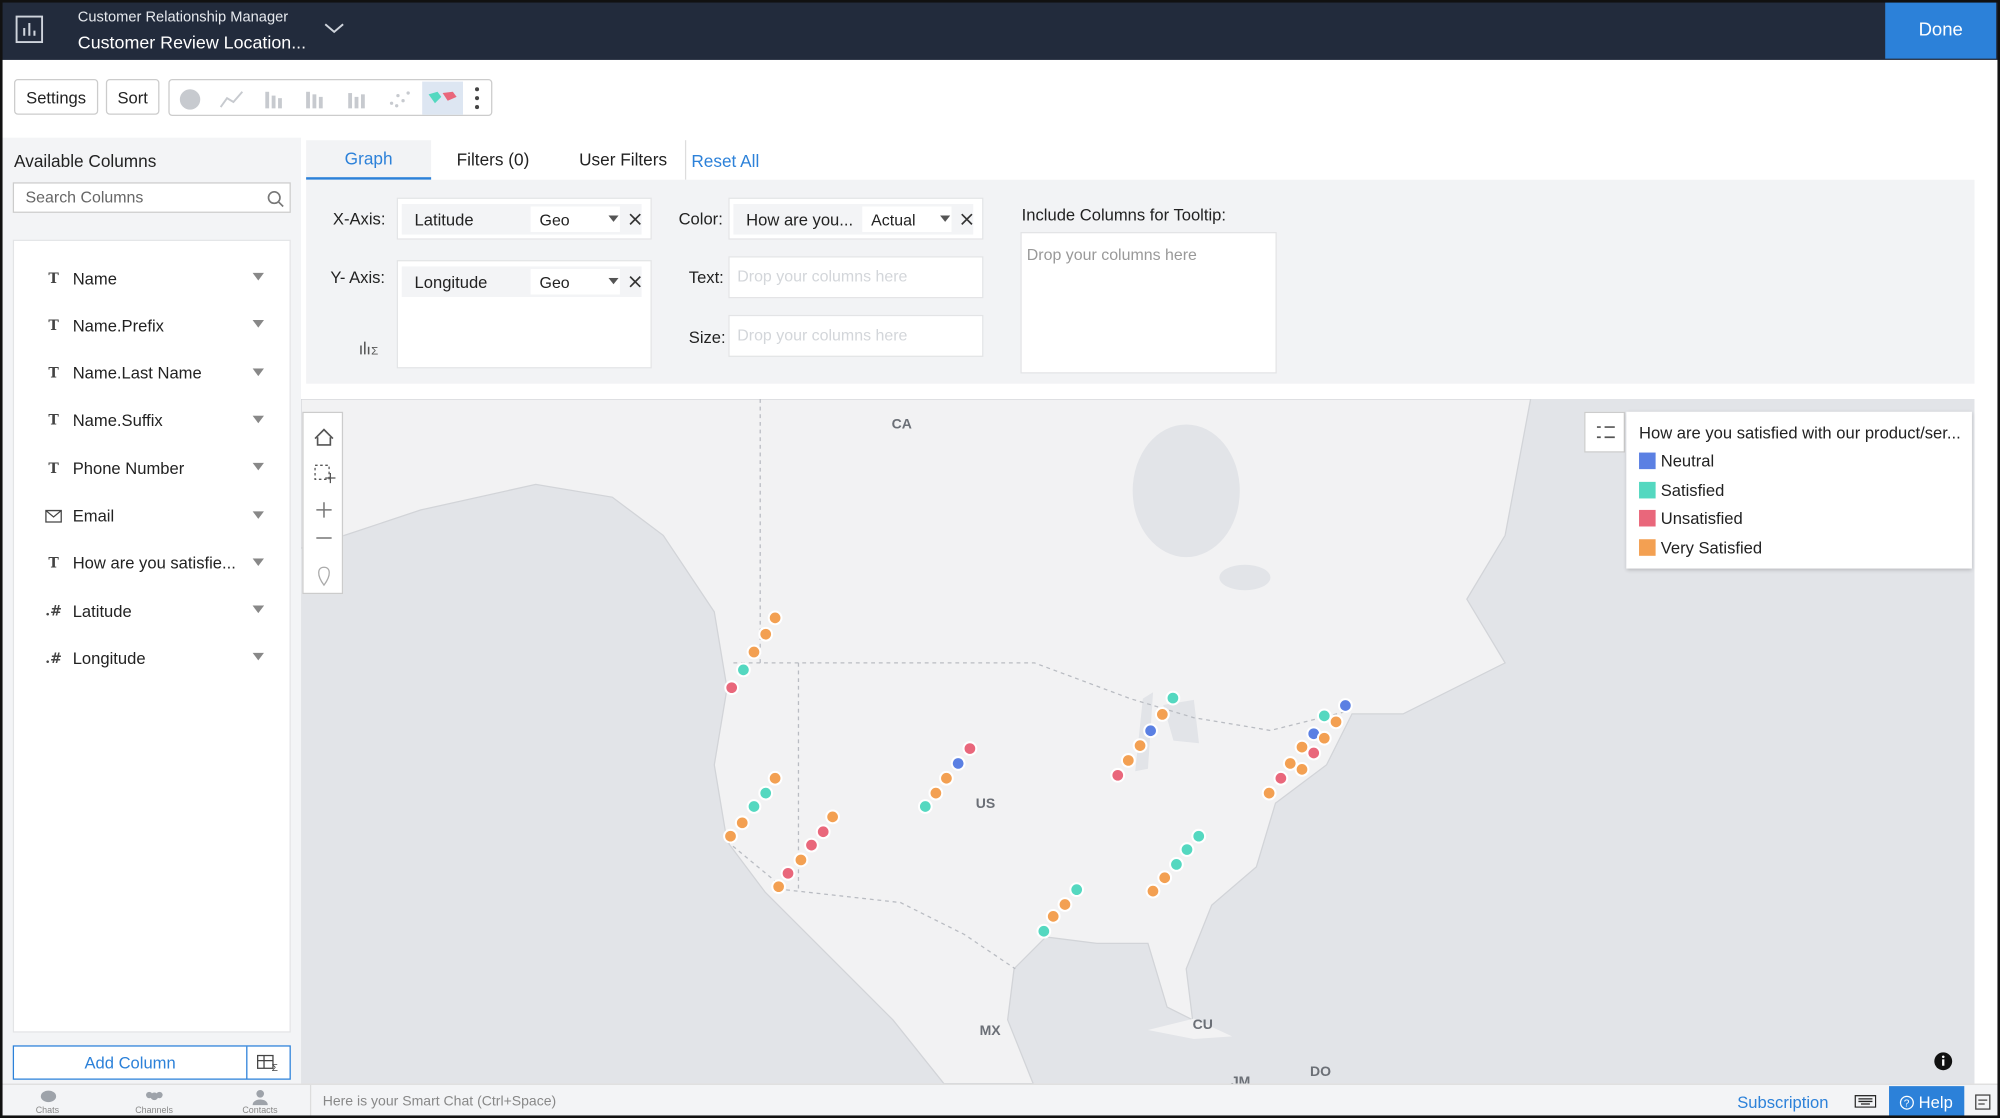  Describe the element at coordinates (1604, 432) in the screenshot. I see `legend-toggle` at that location.